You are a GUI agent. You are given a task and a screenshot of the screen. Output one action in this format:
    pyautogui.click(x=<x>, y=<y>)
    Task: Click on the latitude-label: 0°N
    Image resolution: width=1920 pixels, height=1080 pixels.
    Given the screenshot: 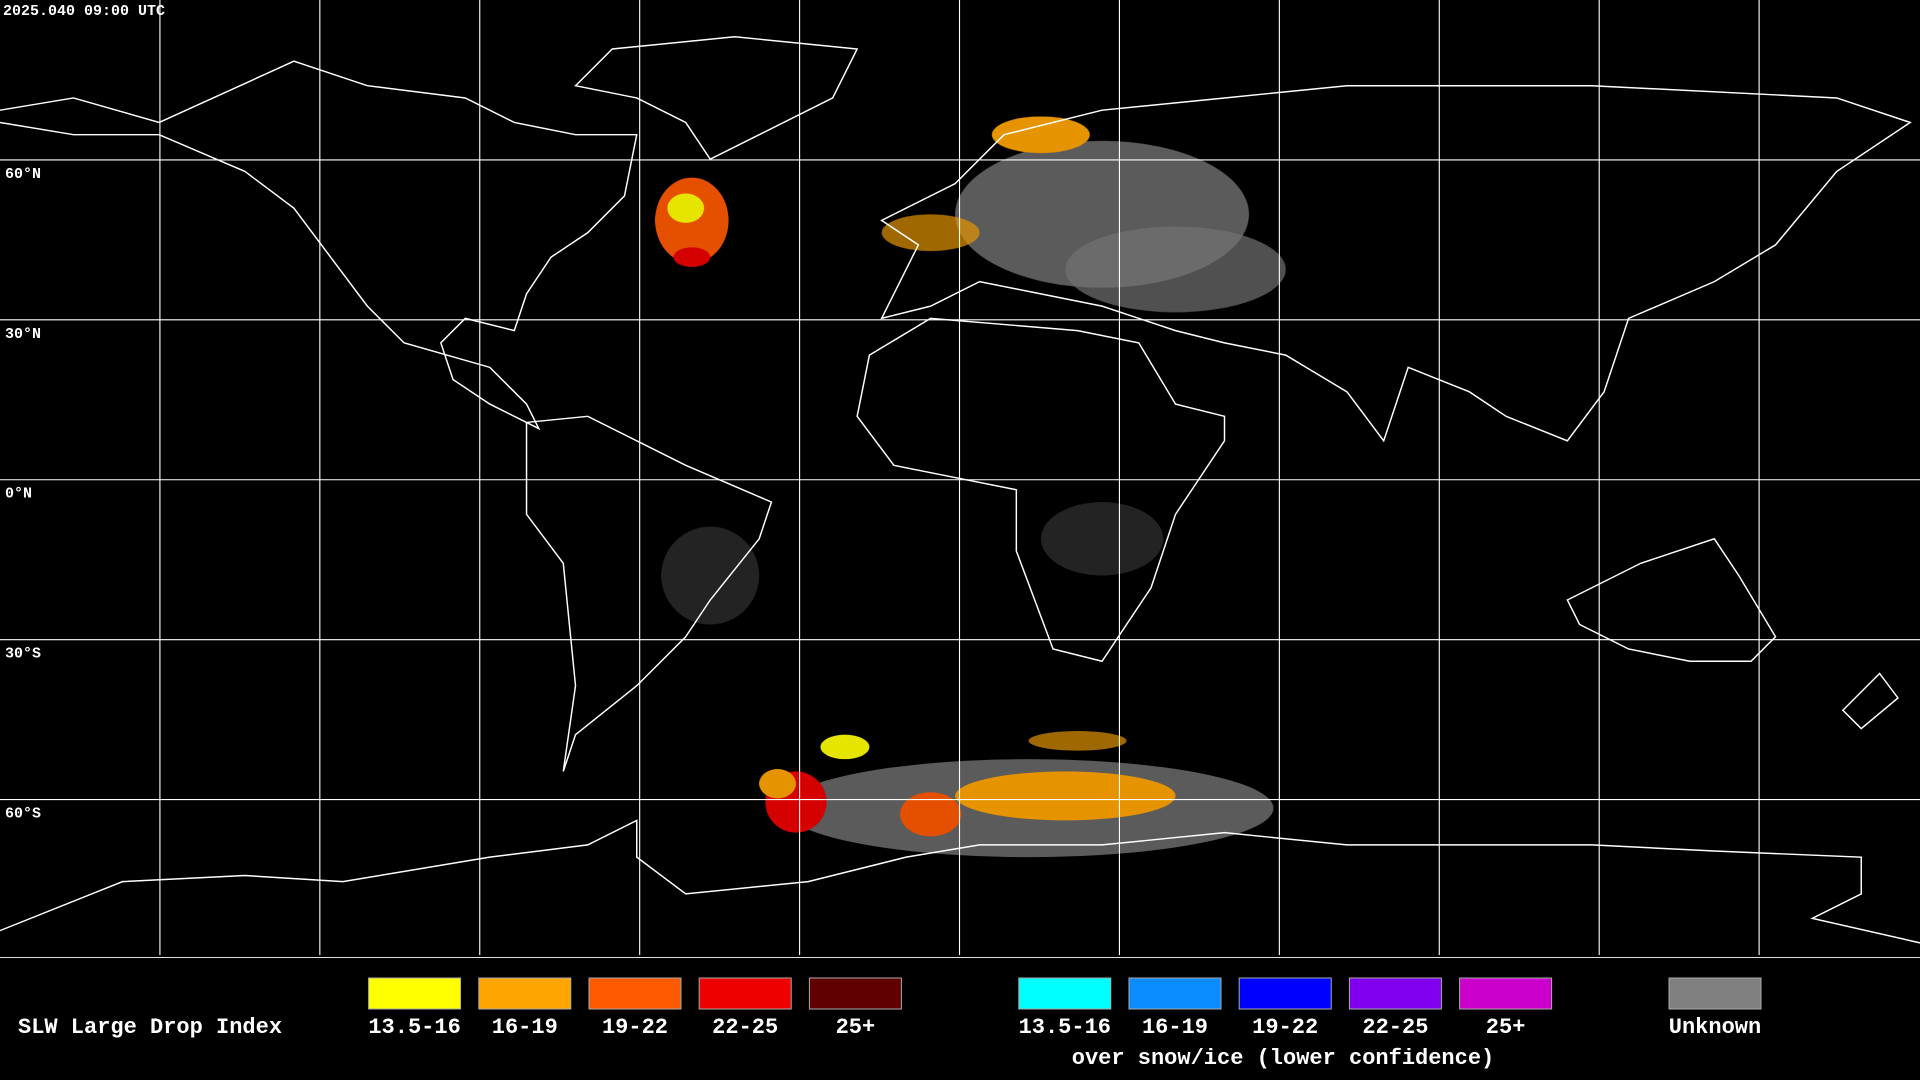 What is the action you would take?
    pyautogui.click(x=18, y=494)
    